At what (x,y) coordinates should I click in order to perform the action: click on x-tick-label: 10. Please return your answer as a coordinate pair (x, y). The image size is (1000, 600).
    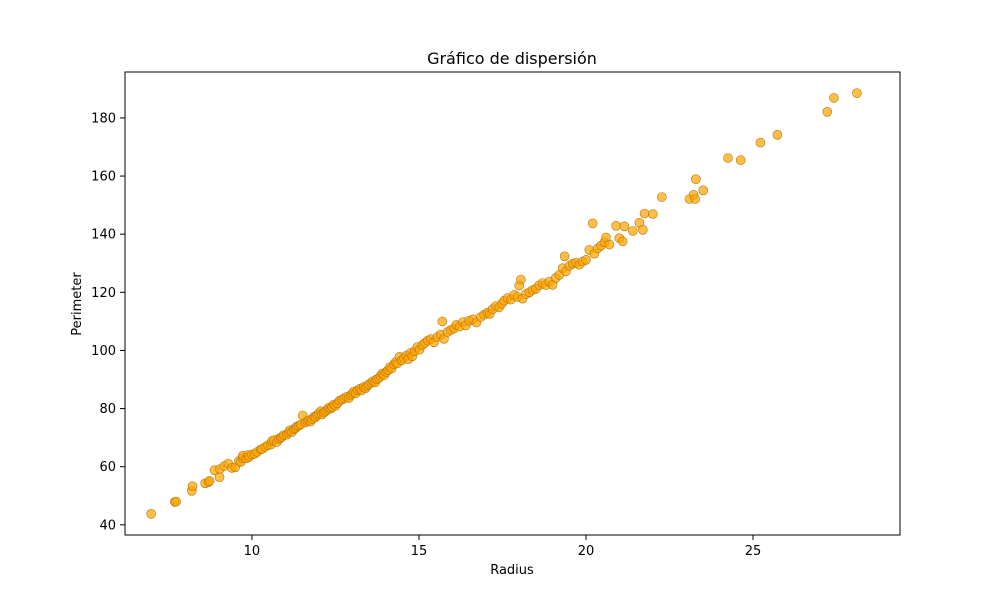
    Looking at the image, I should click on (252, 551).